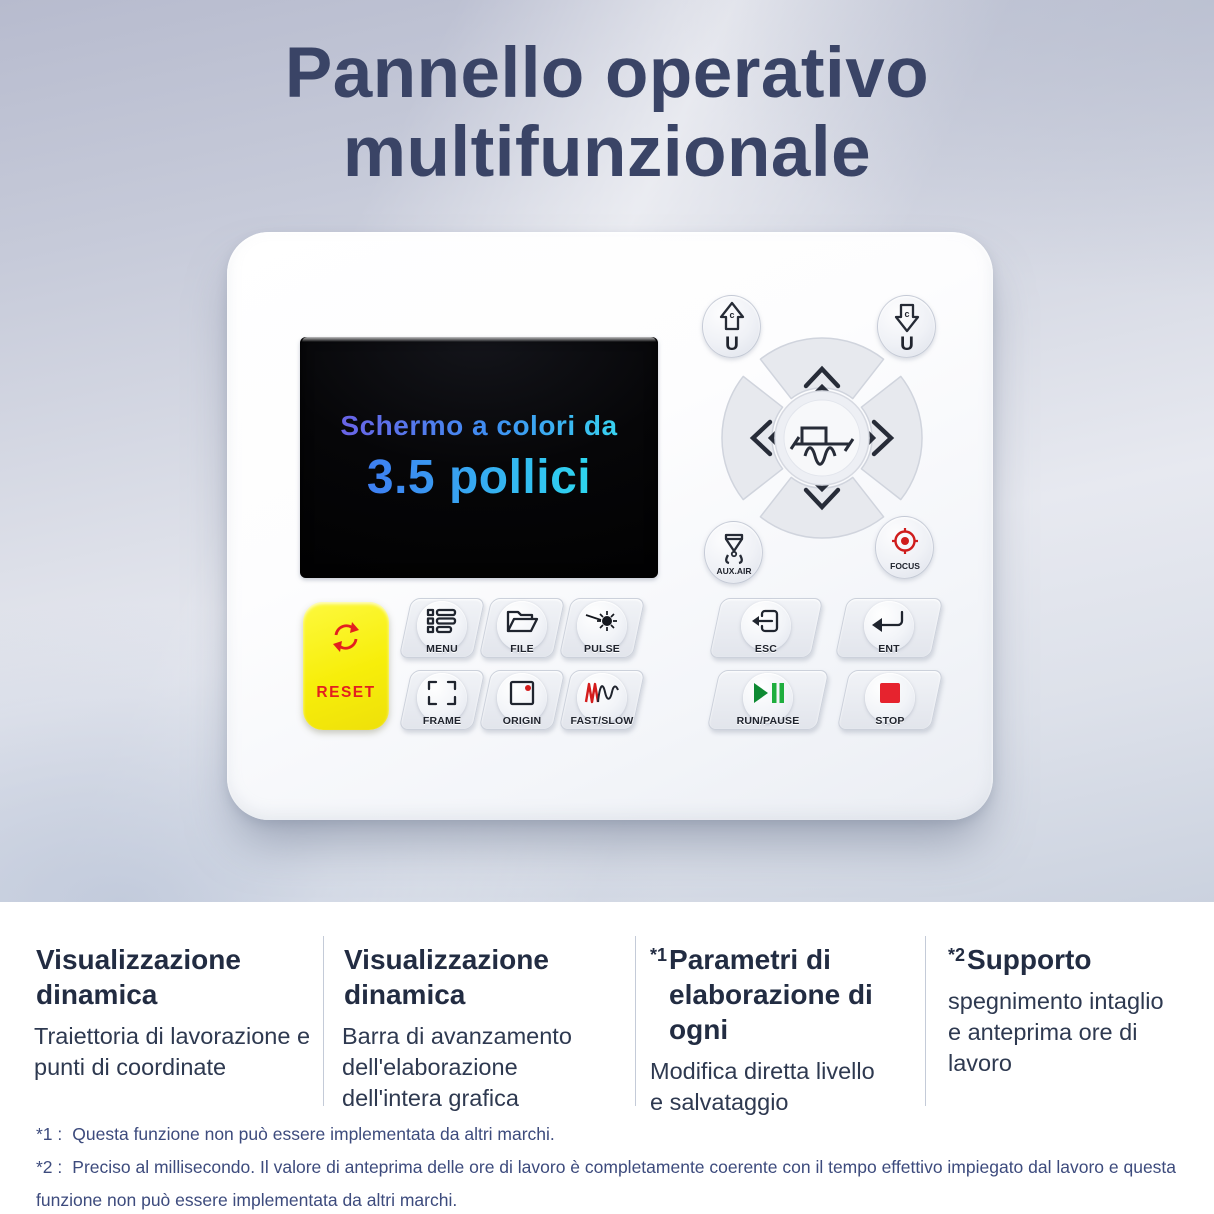 The height and width of the screenshot is (1214, 1214). What do you see at coordinates (906, 329) in the screenshot?
I see `down-arrow-outline-icon: c U` at bounding box center [906, 329].